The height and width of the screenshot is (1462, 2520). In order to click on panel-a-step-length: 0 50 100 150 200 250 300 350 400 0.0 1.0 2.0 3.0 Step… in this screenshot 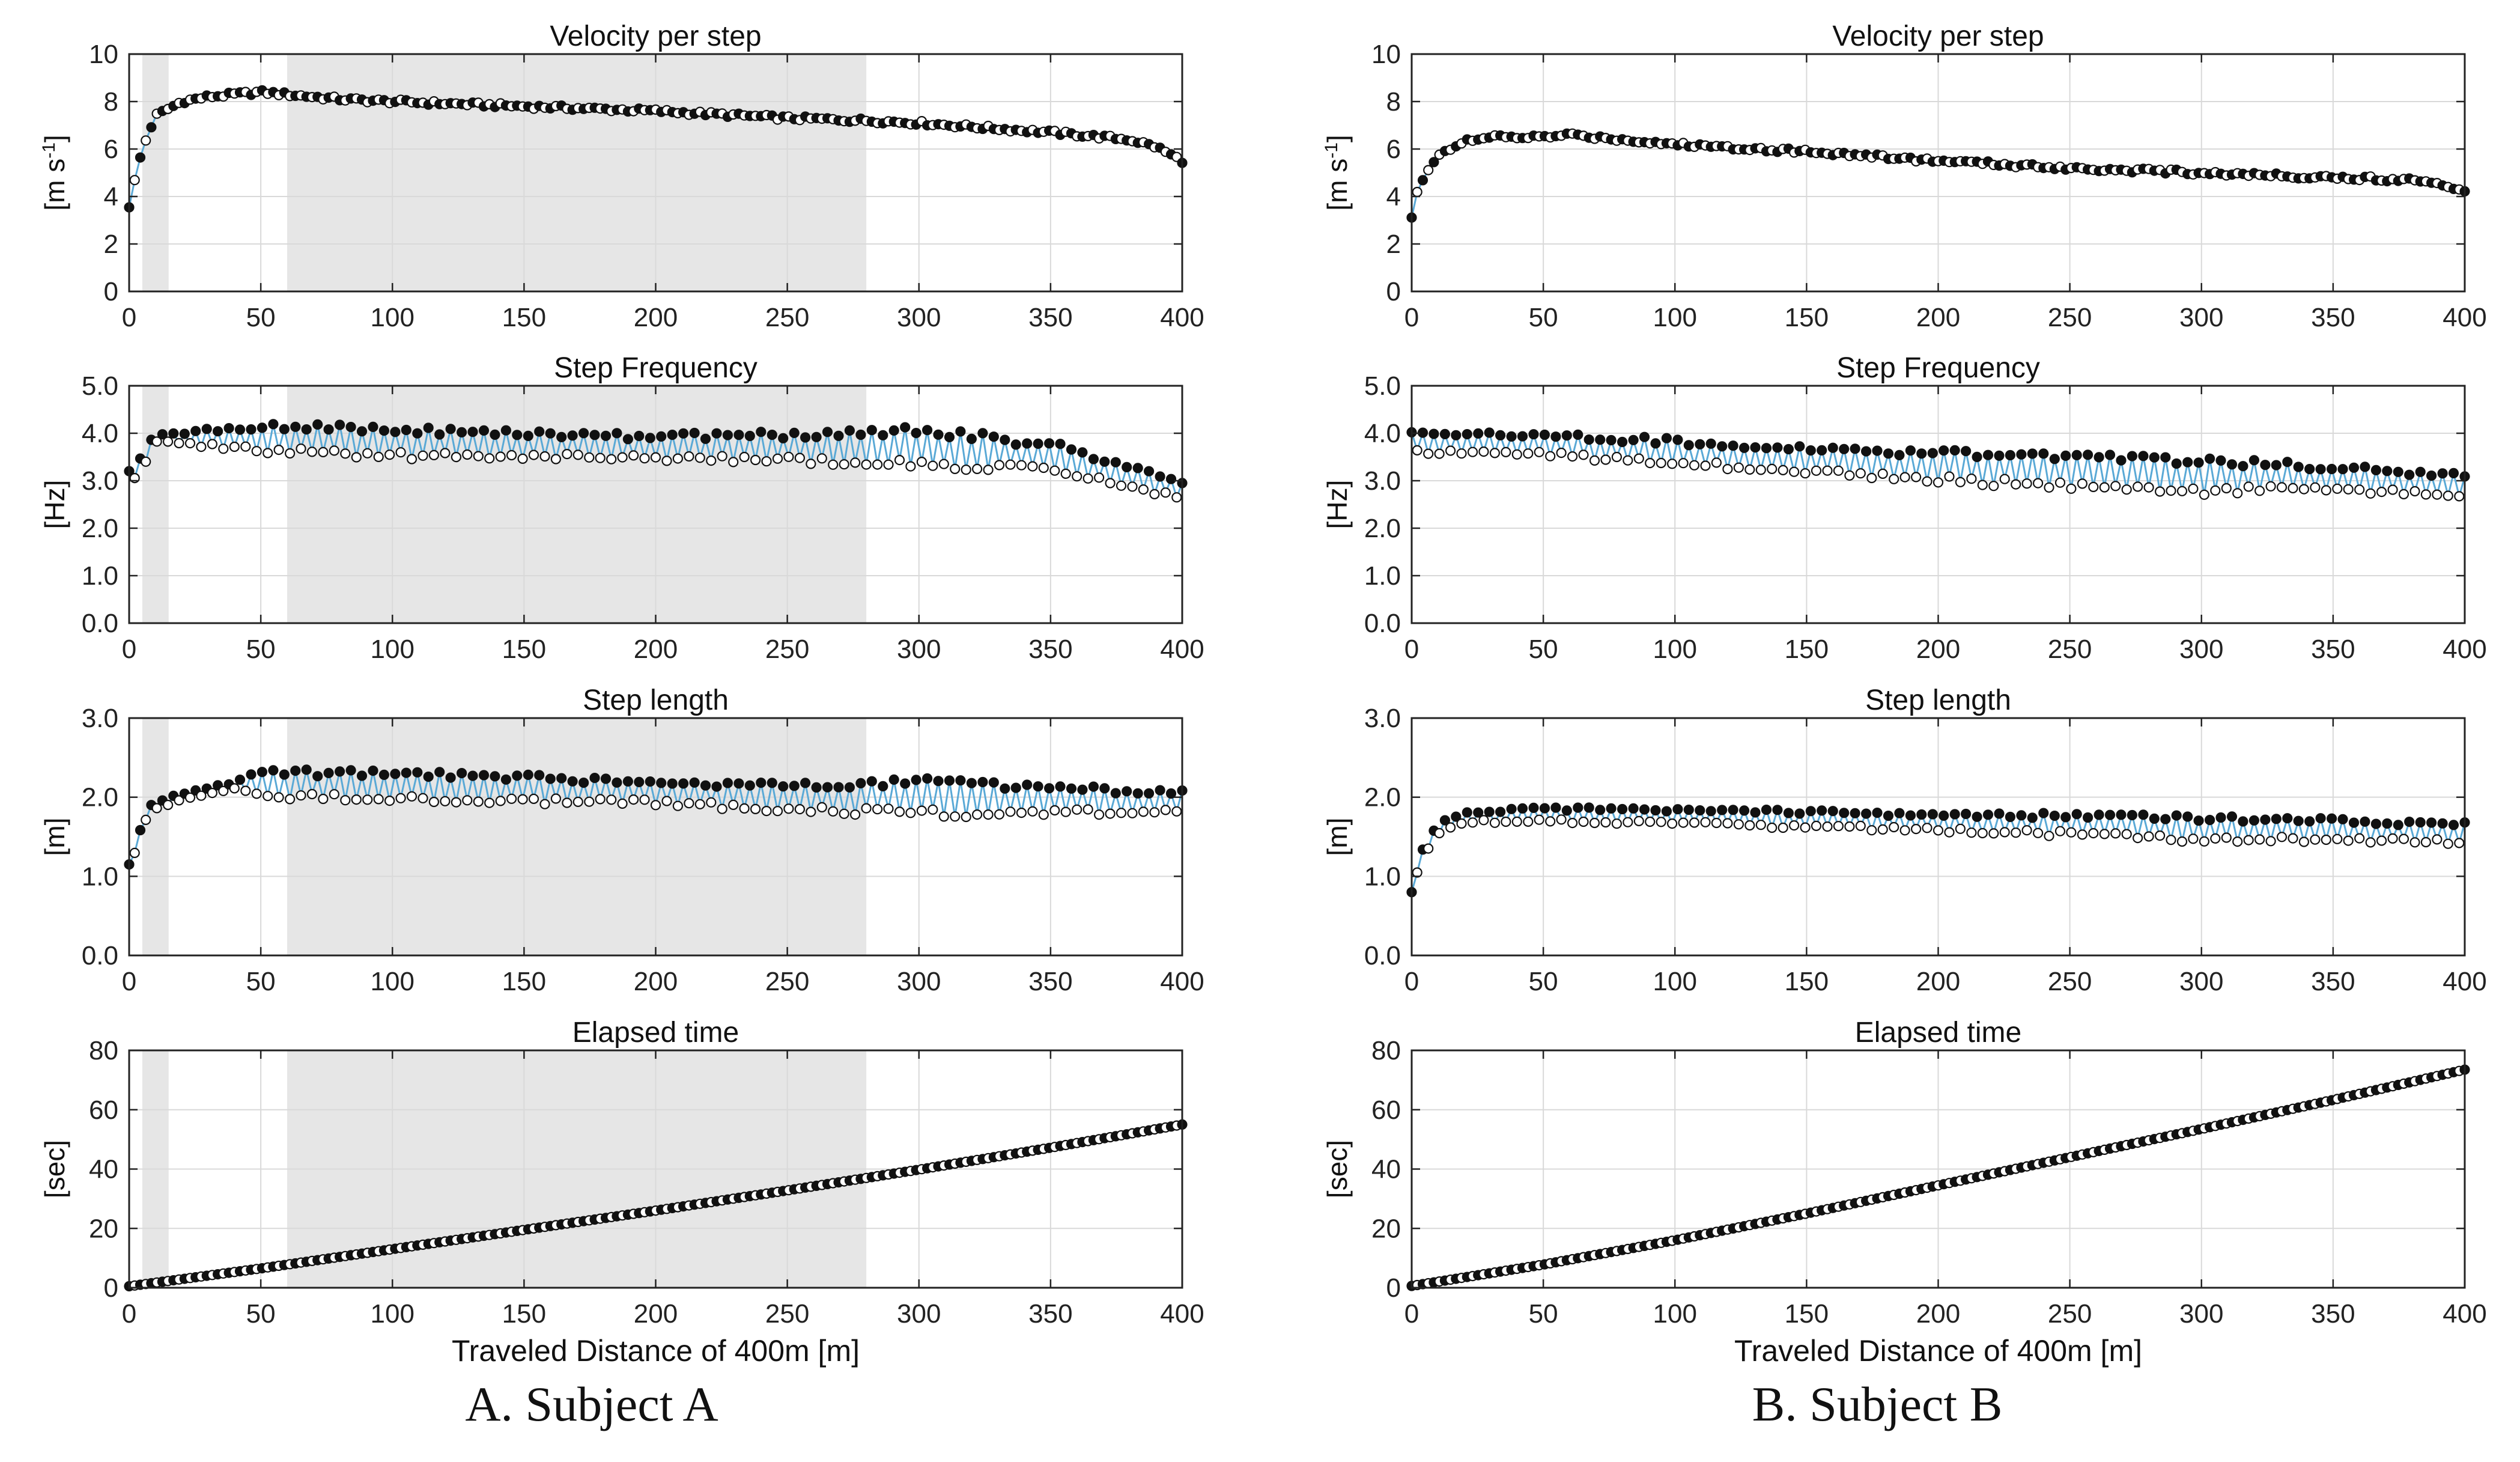, I will do `click(621, 840)`.